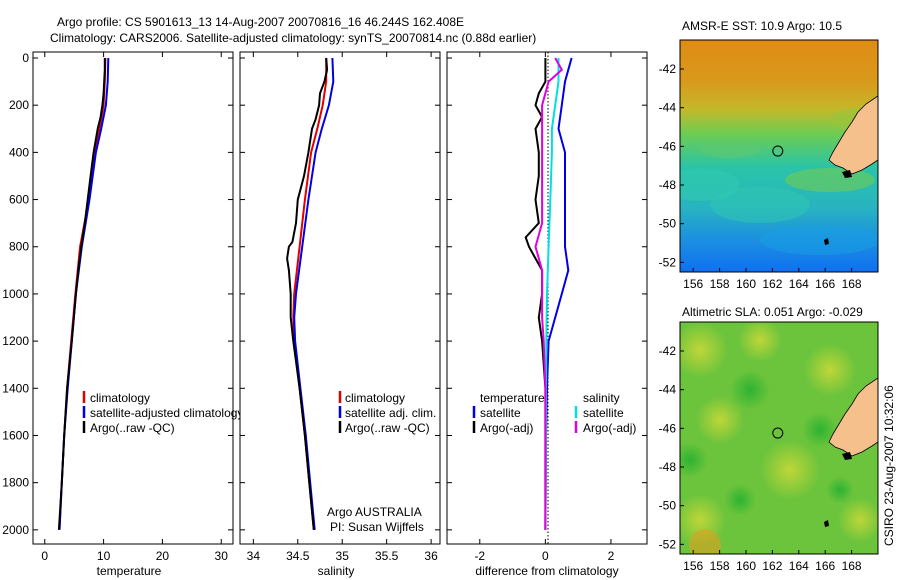  What do you see at coordinates (336, 571) in the screenshot?
I see `salinity-xlabel: salinity` at bounding box center [336, 571].